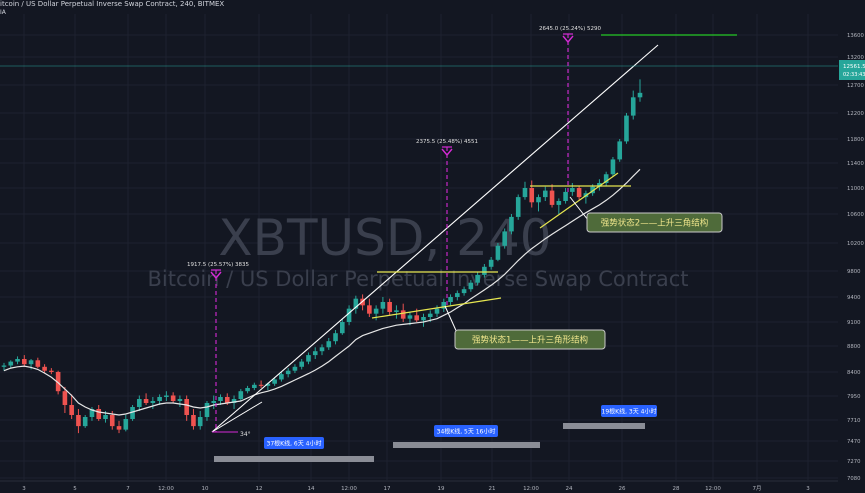 The height and width of the screenshot is (493, 865). What do you see at coordinates (854, 462) in the screenshot?
I see `price-tick-label: 7270` at bounding box center [854, 462].